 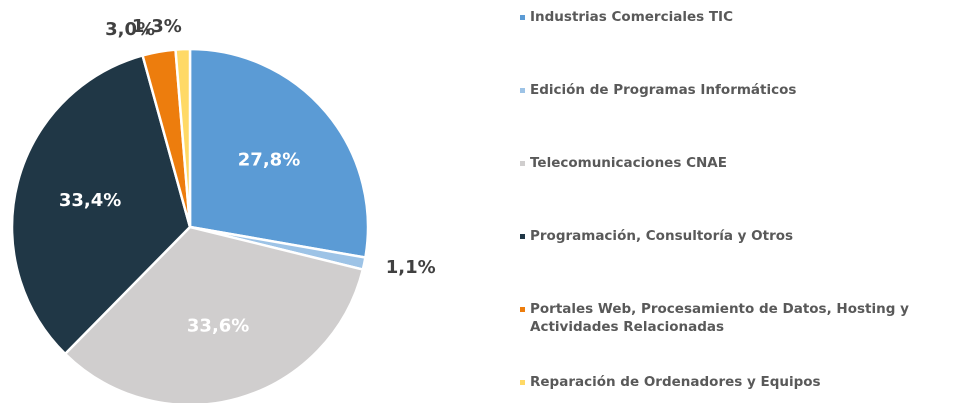 What do you see at coordinates (90, 200) in the screenshot?
I see `data-label: 33,4%` at bounding box center [90, 200].